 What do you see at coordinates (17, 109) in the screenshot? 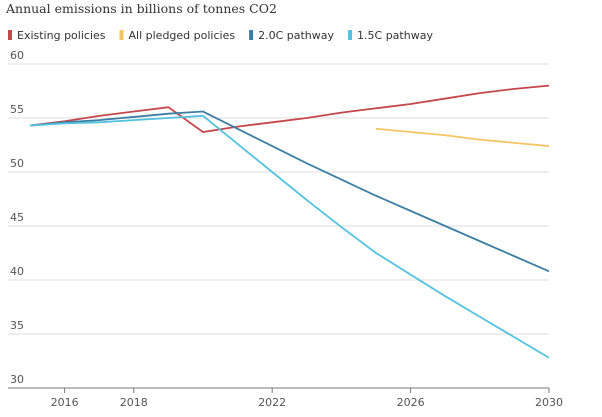
I see `y-tick-label: 55` at bounding box center [17, 109].